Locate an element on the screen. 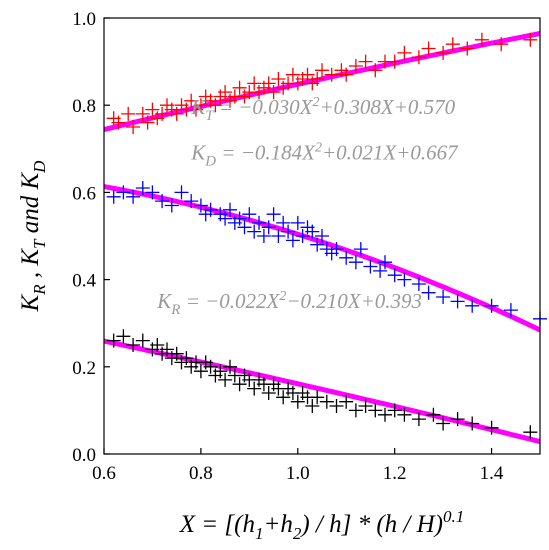 The height and width of the screenshot is (550, 549). y-tick-label: 0.4 is located at coordinates (84, 281).